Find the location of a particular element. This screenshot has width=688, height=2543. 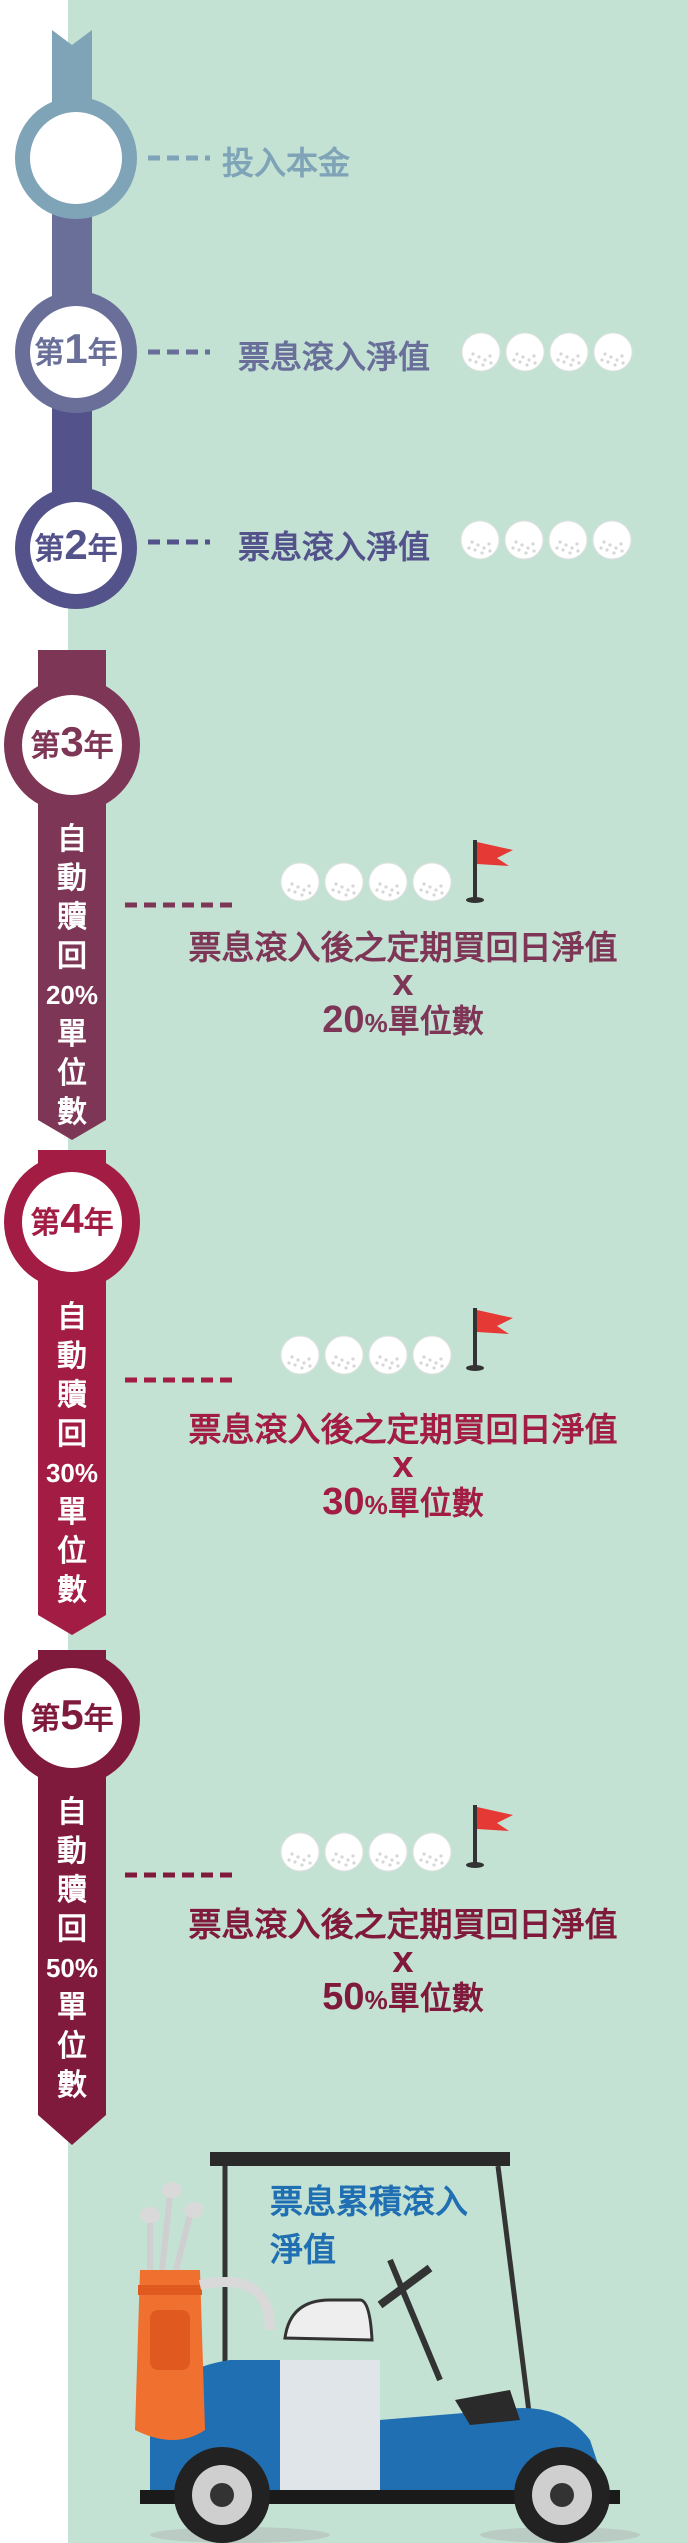

year4-redemption-vertical: 自動 贖回 30% 單 位數 is located at coordinates (72, 1454).